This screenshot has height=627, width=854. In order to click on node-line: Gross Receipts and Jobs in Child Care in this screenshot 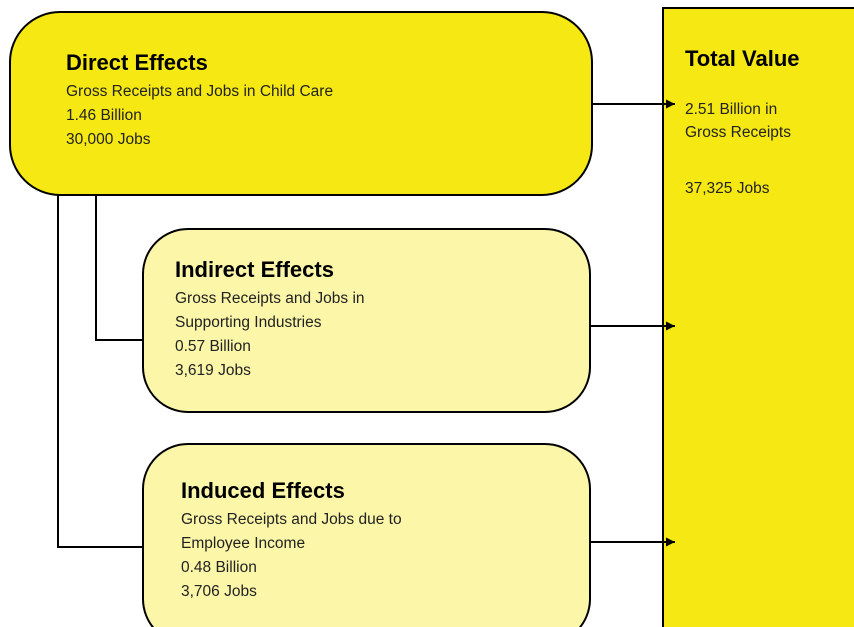, I will do `click(199, 91)`.